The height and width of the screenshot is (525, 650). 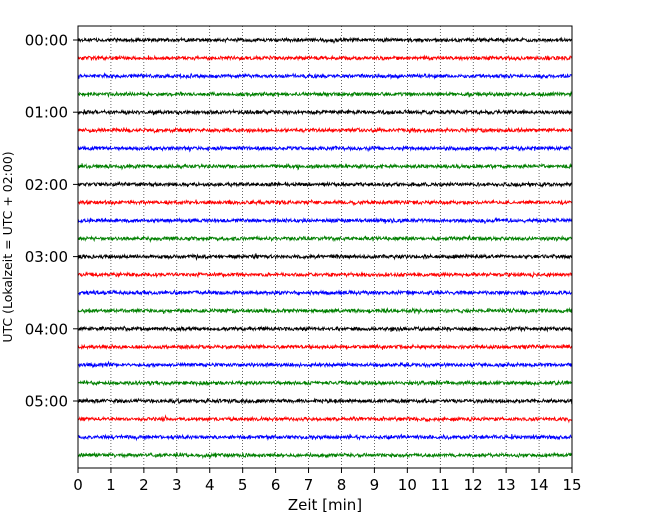 I want to click on y-tick-label: 03:00, so click(x=46, y=257).